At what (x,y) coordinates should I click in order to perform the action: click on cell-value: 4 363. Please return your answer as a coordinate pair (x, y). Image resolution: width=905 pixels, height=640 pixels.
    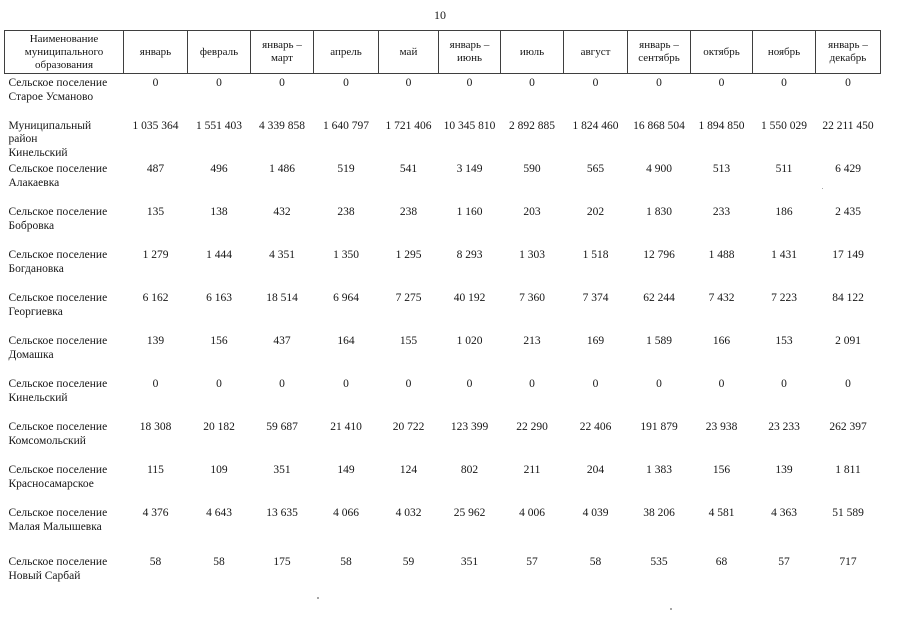
    Looking at the image, I should click on (784, 513).